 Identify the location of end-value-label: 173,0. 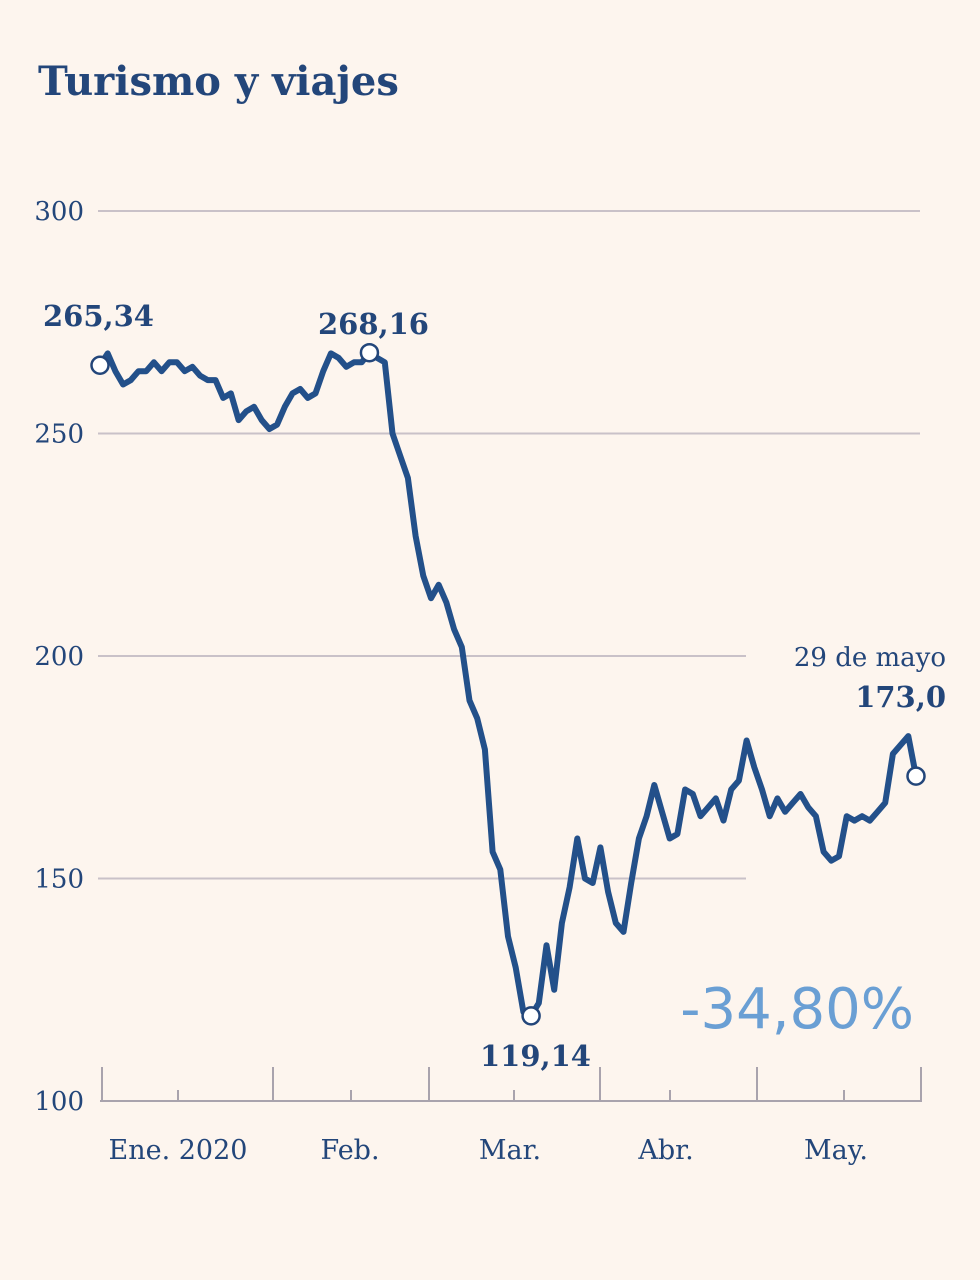
(900, 697).